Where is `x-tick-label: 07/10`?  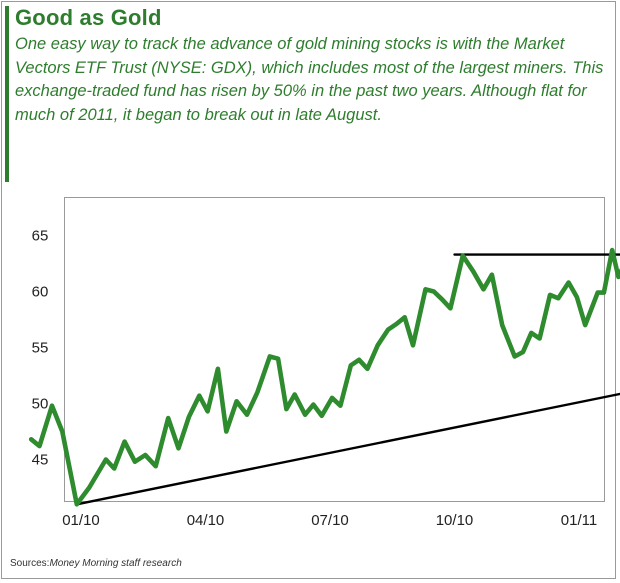 x-tick-label: 07/10 is located at coordinates (330, 520).